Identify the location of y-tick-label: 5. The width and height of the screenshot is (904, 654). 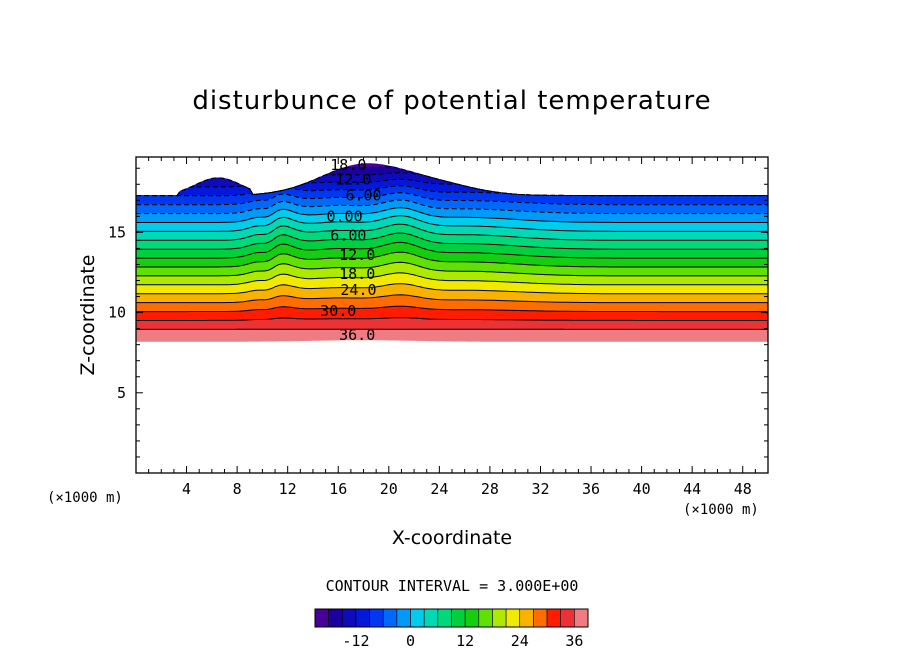
(121, 393).